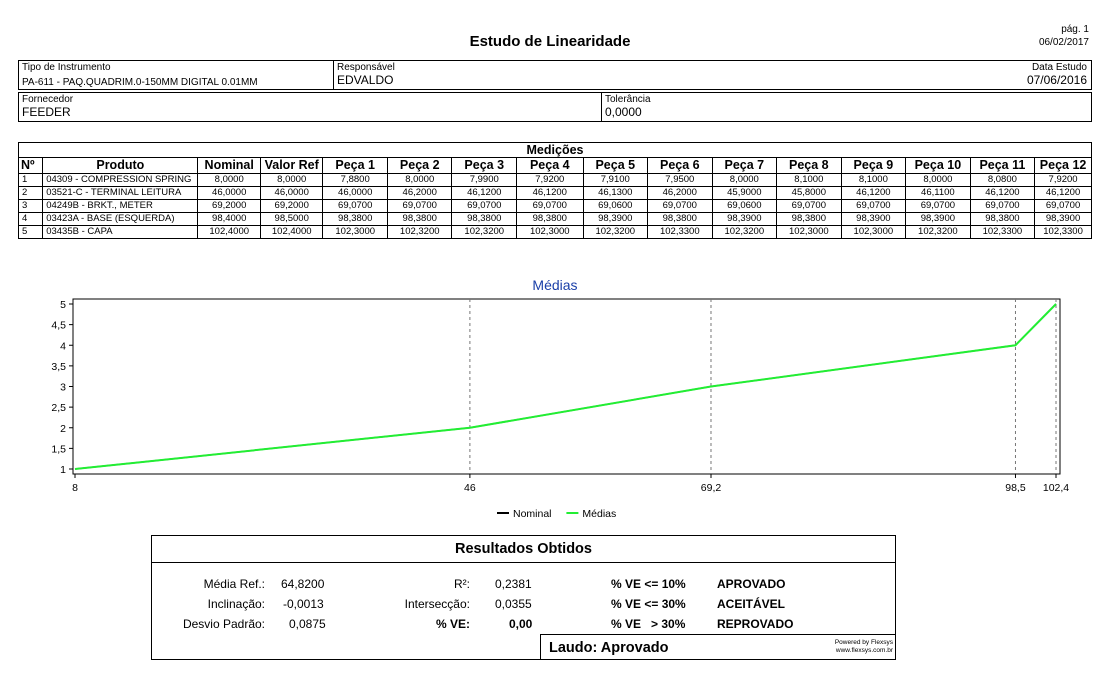 The image size is (1113, 689). I want to click on responsavel-label: Responsável, so click(366, 67).